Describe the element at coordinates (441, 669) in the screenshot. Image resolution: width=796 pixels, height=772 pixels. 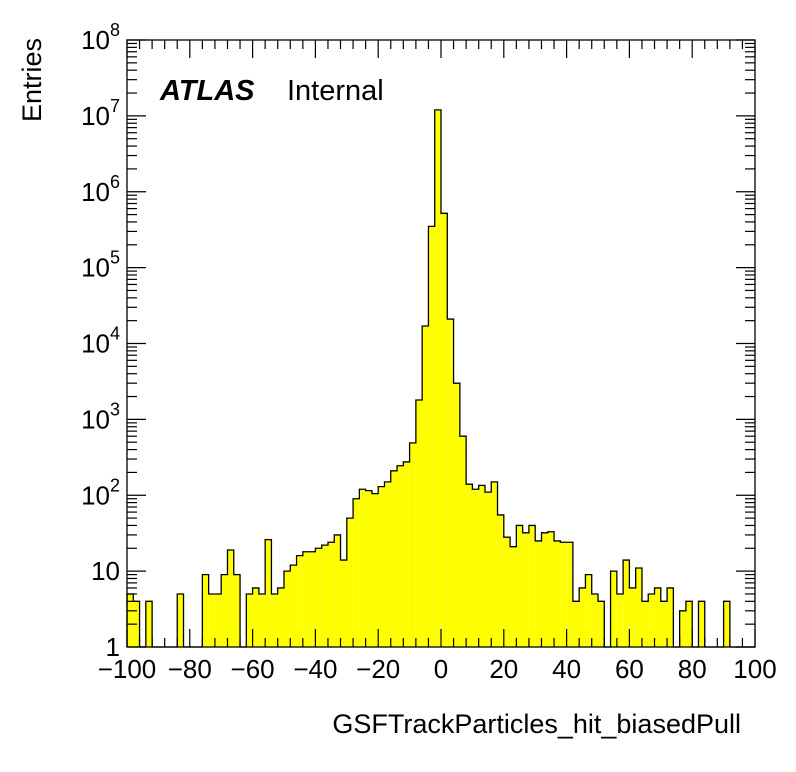
I see `x-tick-label: 0` at that location.